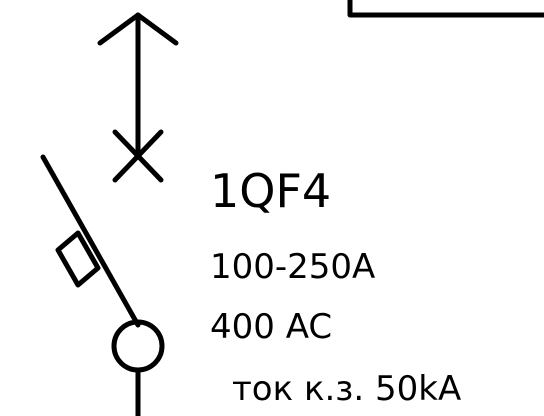  Describe the element at coordinates (270, 191) in the screenshot. I see `breaker-designation: 1QF4` at that location.